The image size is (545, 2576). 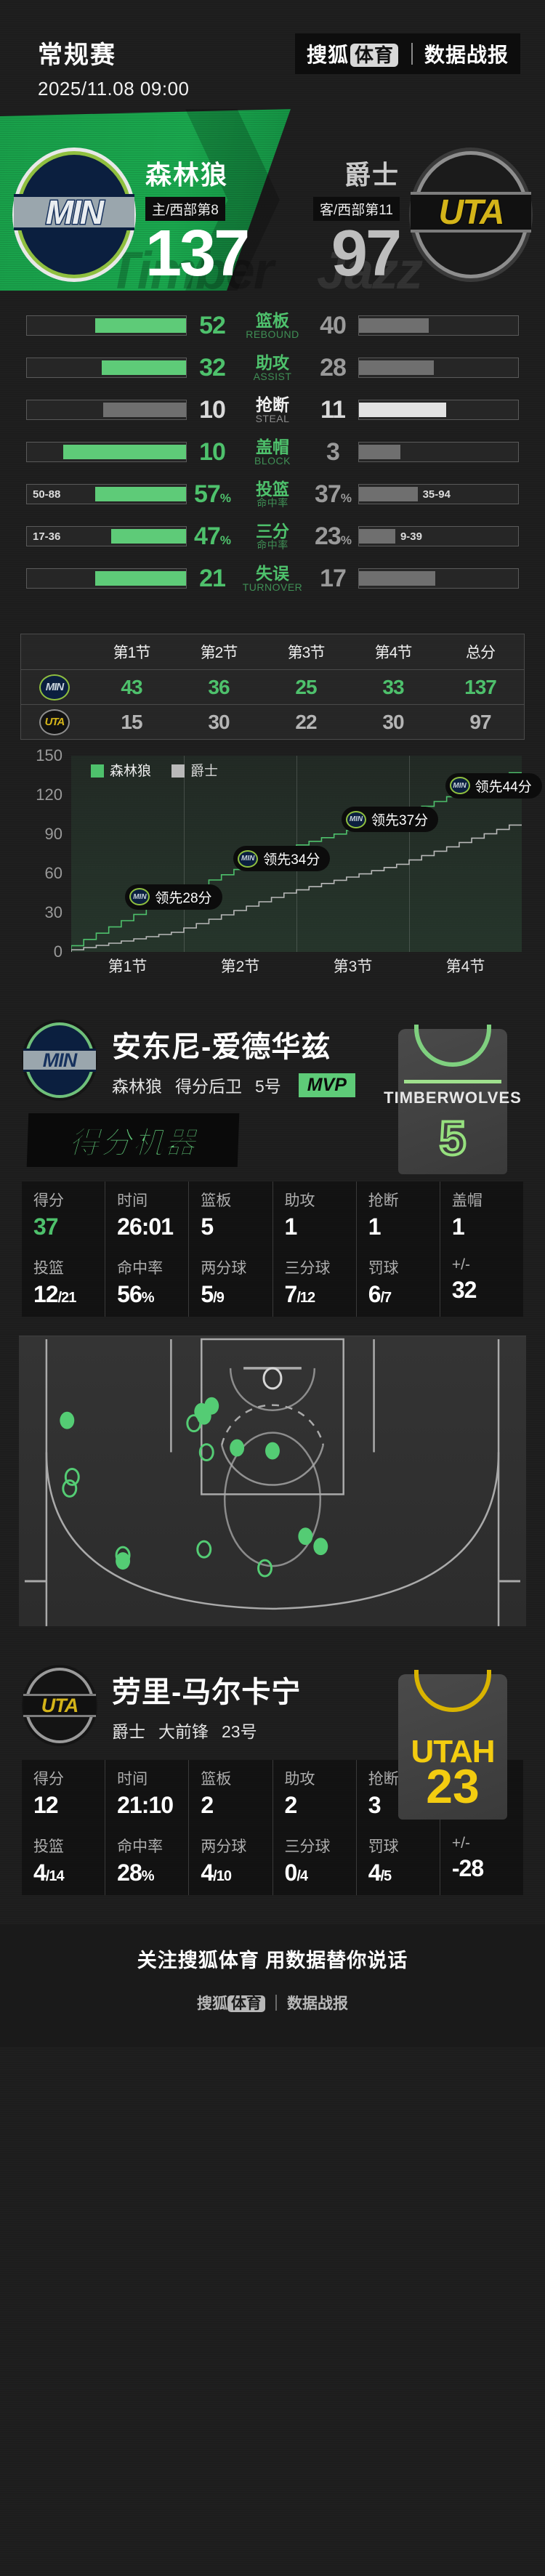 I want to click on stat-label-en: 命中率, so click(x=272, y=545).